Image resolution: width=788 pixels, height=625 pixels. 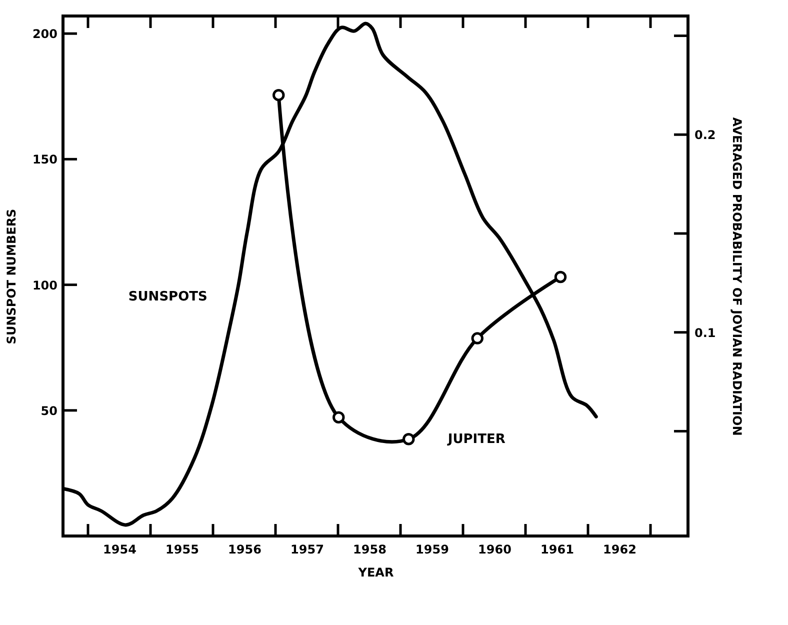 I want to click on x-tick-label: 1959, so click(x=432, y=549).